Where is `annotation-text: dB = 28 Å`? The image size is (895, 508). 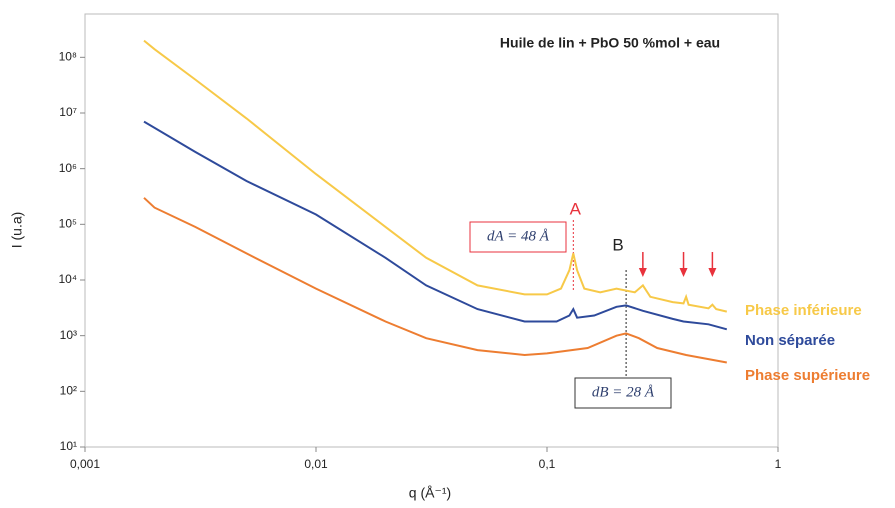 annotation-text: dB = 28 Å is located at coordinates (623, 392).